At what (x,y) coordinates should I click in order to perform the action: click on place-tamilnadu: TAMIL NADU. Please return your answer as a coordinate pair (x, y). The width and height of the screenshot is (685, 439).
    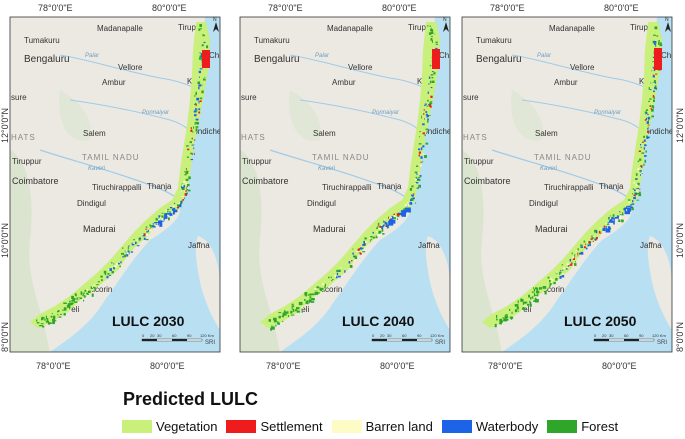
    Looking at the image, I should click on (341, 157).